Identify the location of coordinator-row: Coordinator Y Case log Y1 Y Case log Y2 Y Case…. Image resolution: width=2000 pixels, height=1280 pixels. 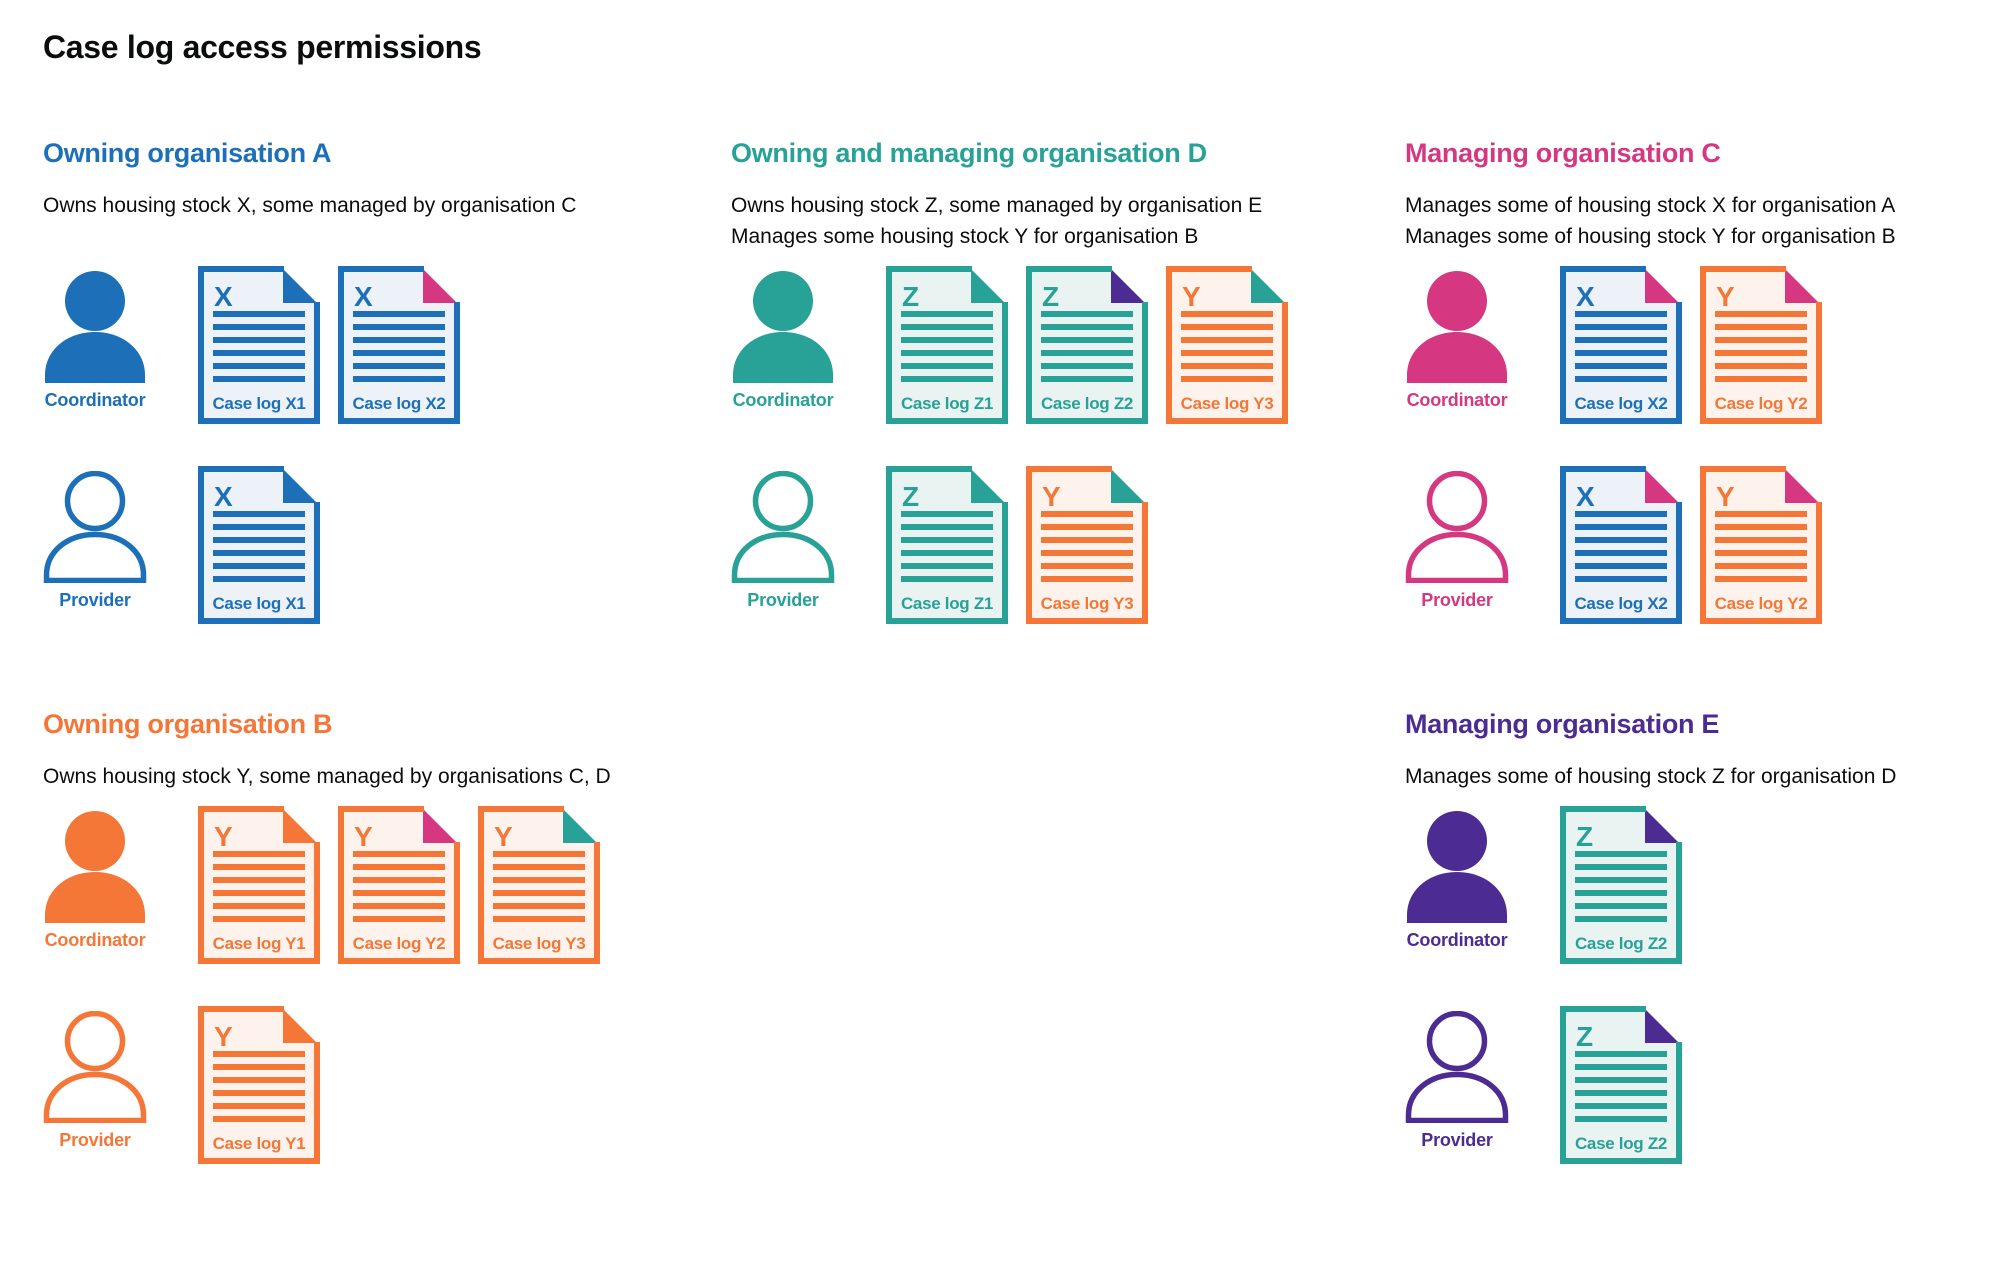
(387, 885).